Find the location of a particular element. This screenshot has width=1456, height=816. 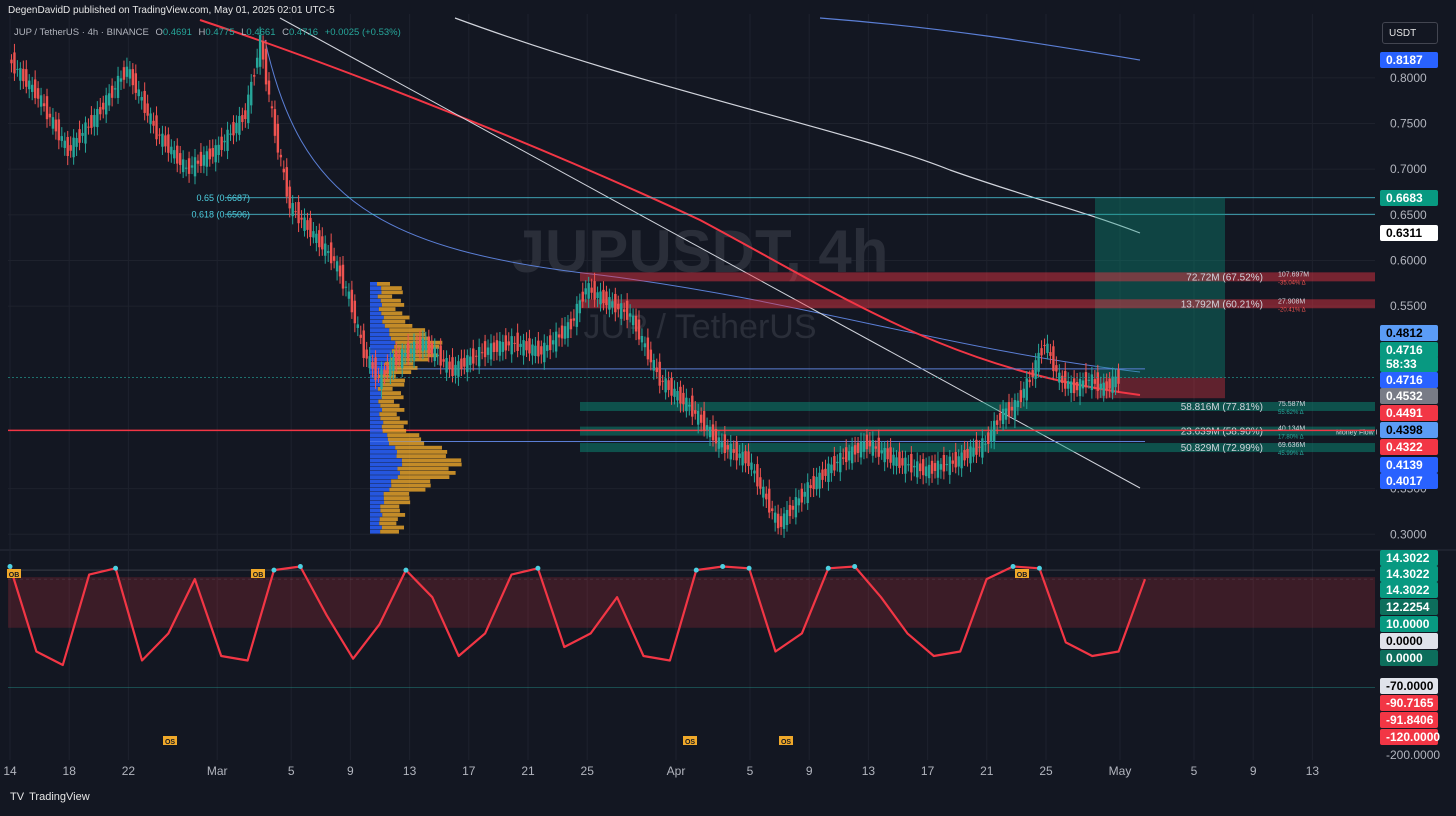

currency-button: USDT is located at coordinates (1410, 33).